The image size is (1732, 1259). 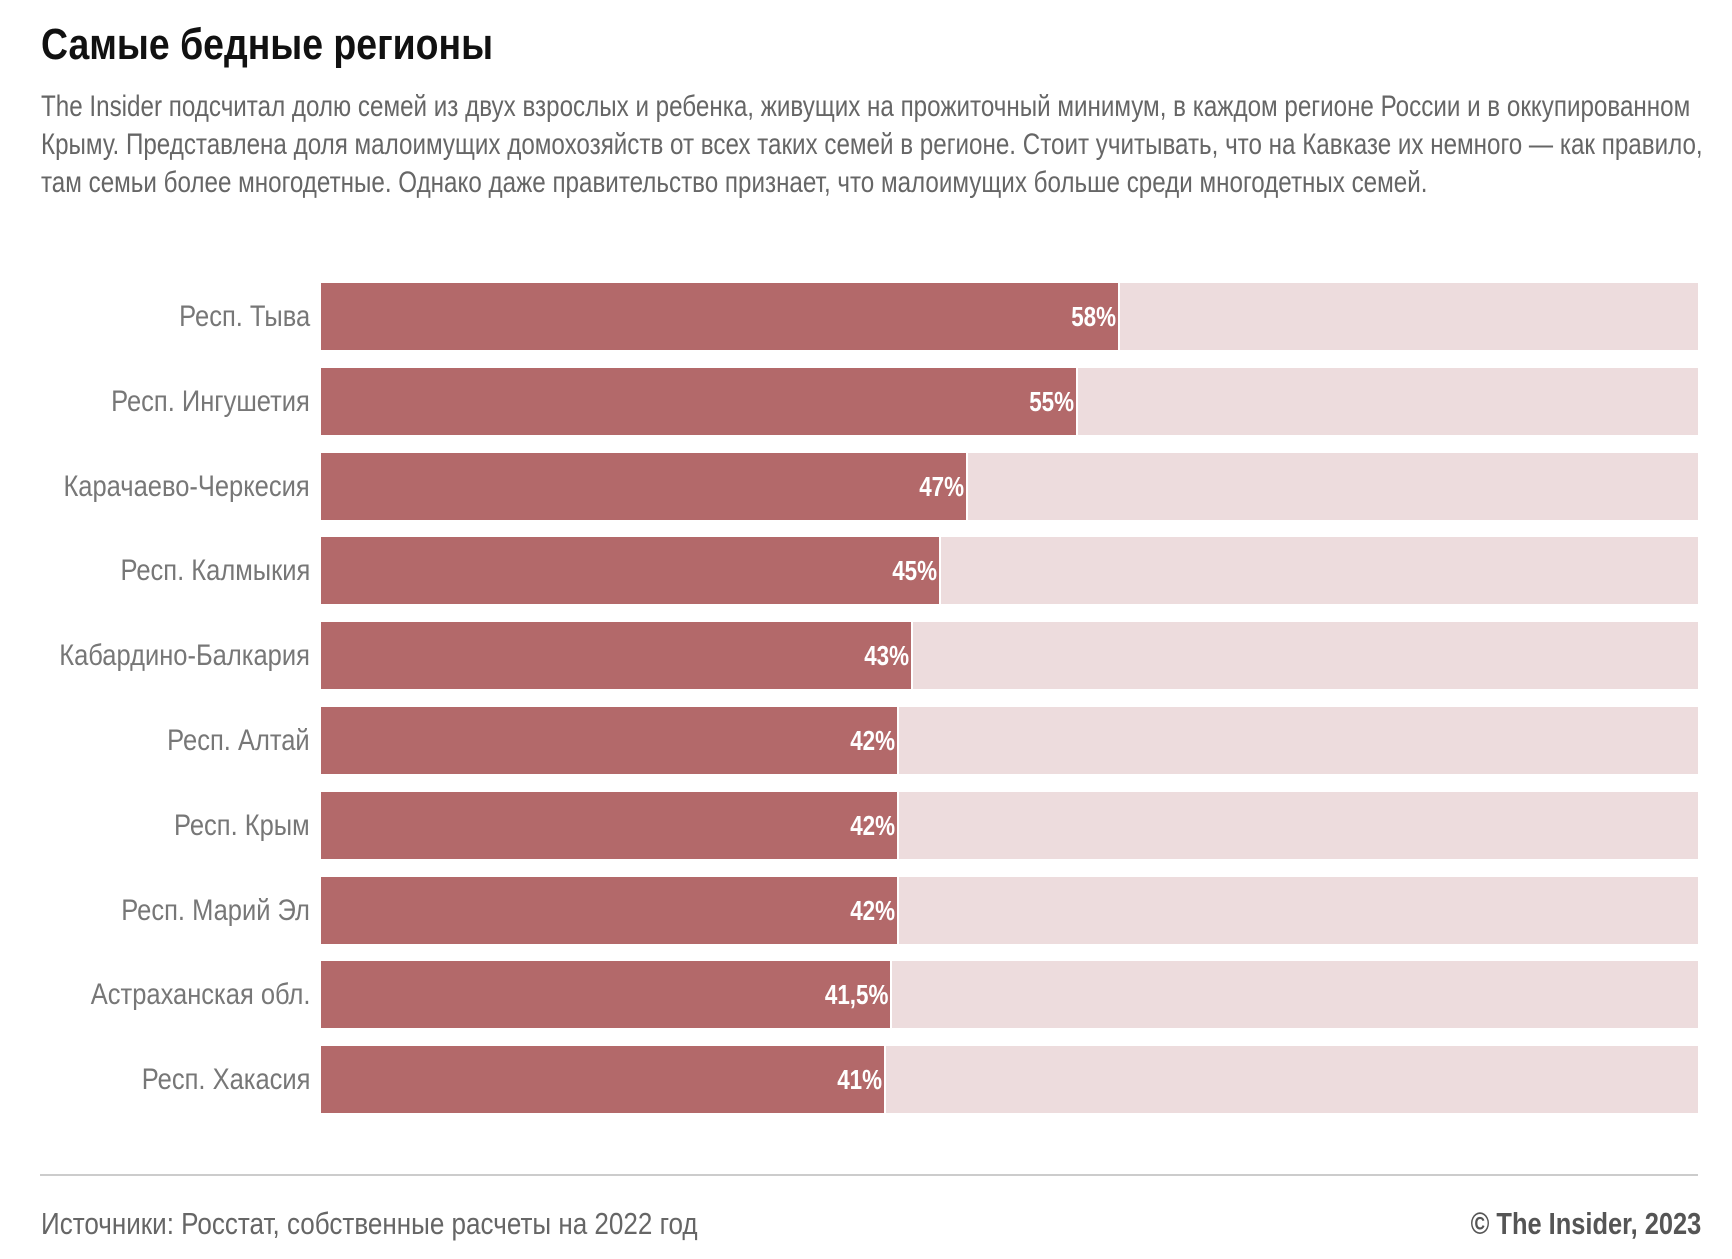 What do you see at coordinates (215, 571) in the screenshot?
I see `category-label: Респ. Калмыкия` at bounding box center [215, 571].